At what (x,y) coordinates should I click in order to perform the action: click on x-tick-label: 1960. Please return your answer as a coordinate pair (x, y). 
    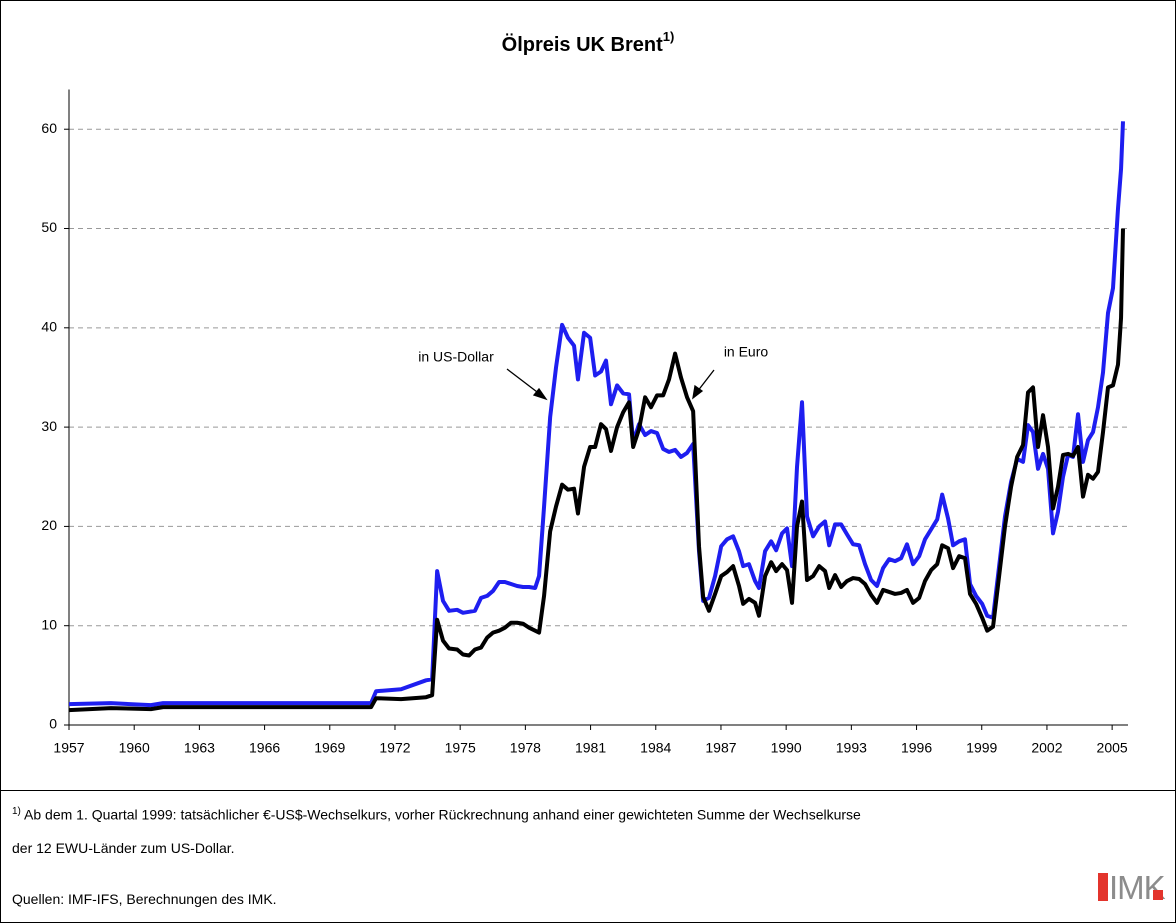
    Looking at the image, I should click on (134, 748).